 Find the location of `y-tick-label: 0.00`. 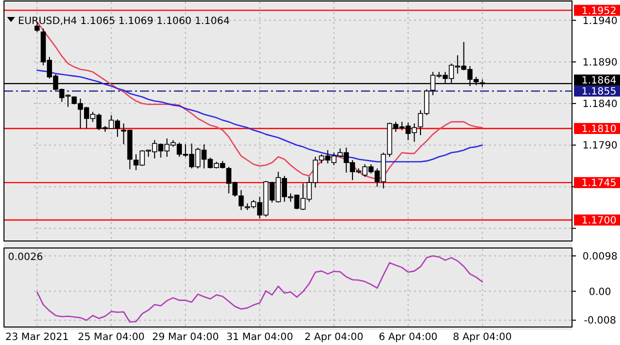

y-tick-label: 0.00 is located at coordinates (600, 292).